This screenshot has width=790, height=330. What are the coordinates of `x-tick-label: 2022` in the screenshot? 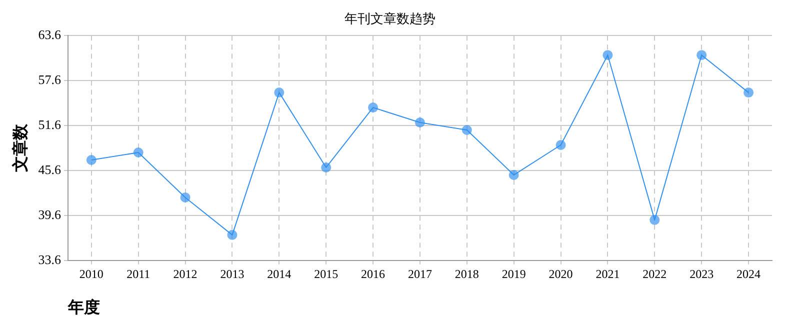 It's located at (654, 273).